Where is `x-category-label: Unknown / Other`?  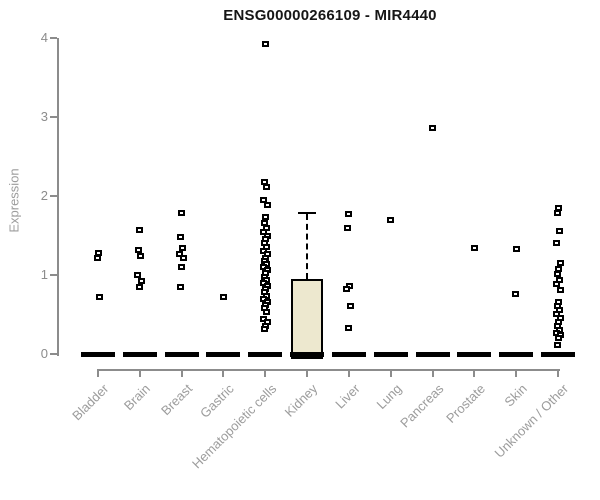
x-category-label: Unknown / Other is located at coordinates (532, 421).